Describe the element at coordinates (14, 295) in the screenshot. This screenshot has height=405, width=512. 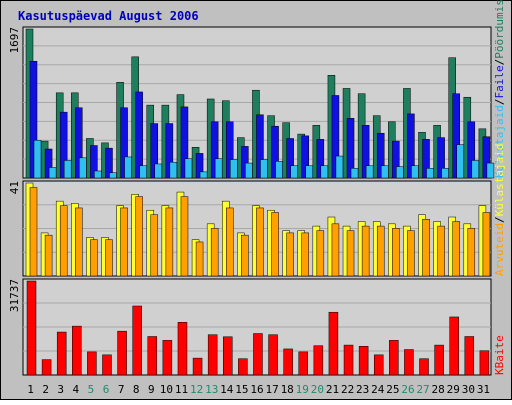
I see `ymax-label-kbytes: 31737` at that location.